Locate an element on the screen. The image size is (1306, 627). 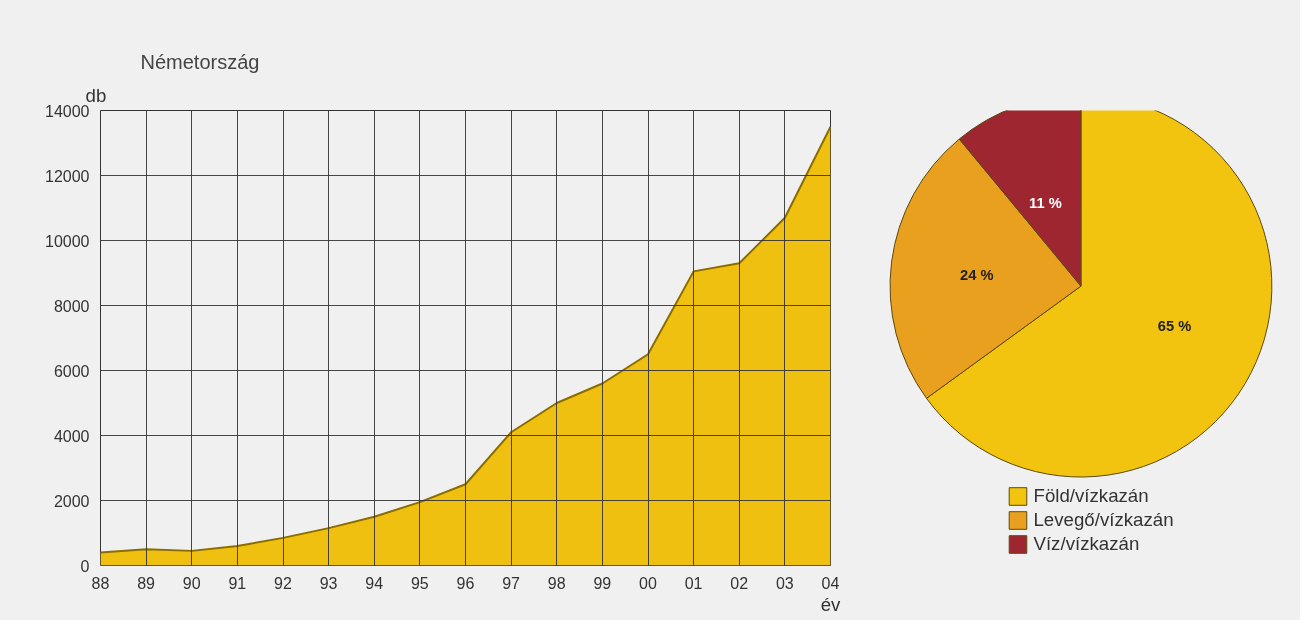
x-axis-title: év is located at coordinates (831, 604).